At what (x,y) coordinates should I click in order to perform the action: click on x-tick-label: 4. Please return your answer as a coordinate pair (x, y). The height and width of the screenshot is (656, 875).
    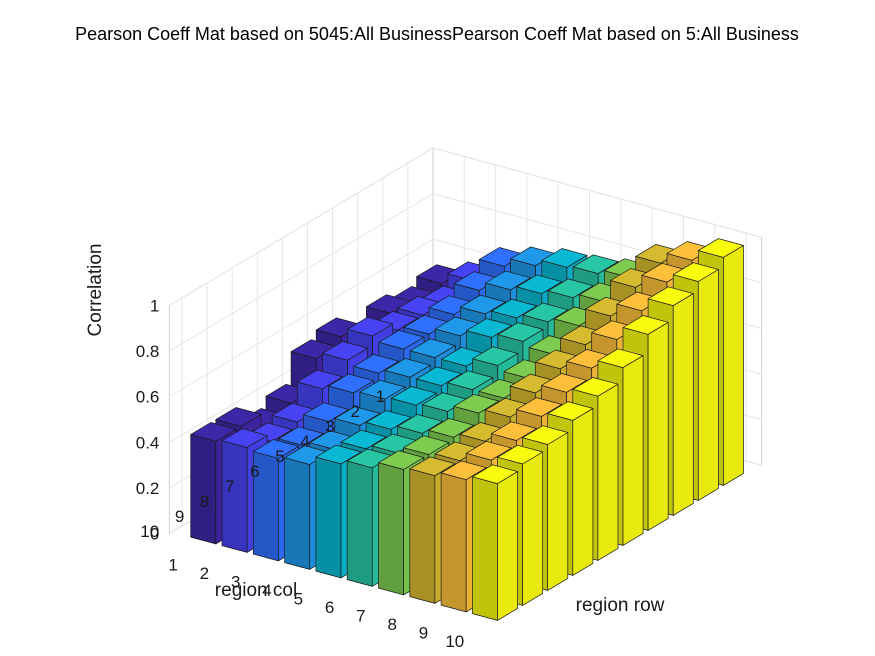
    Looking at the image, I should click on (266, 590).